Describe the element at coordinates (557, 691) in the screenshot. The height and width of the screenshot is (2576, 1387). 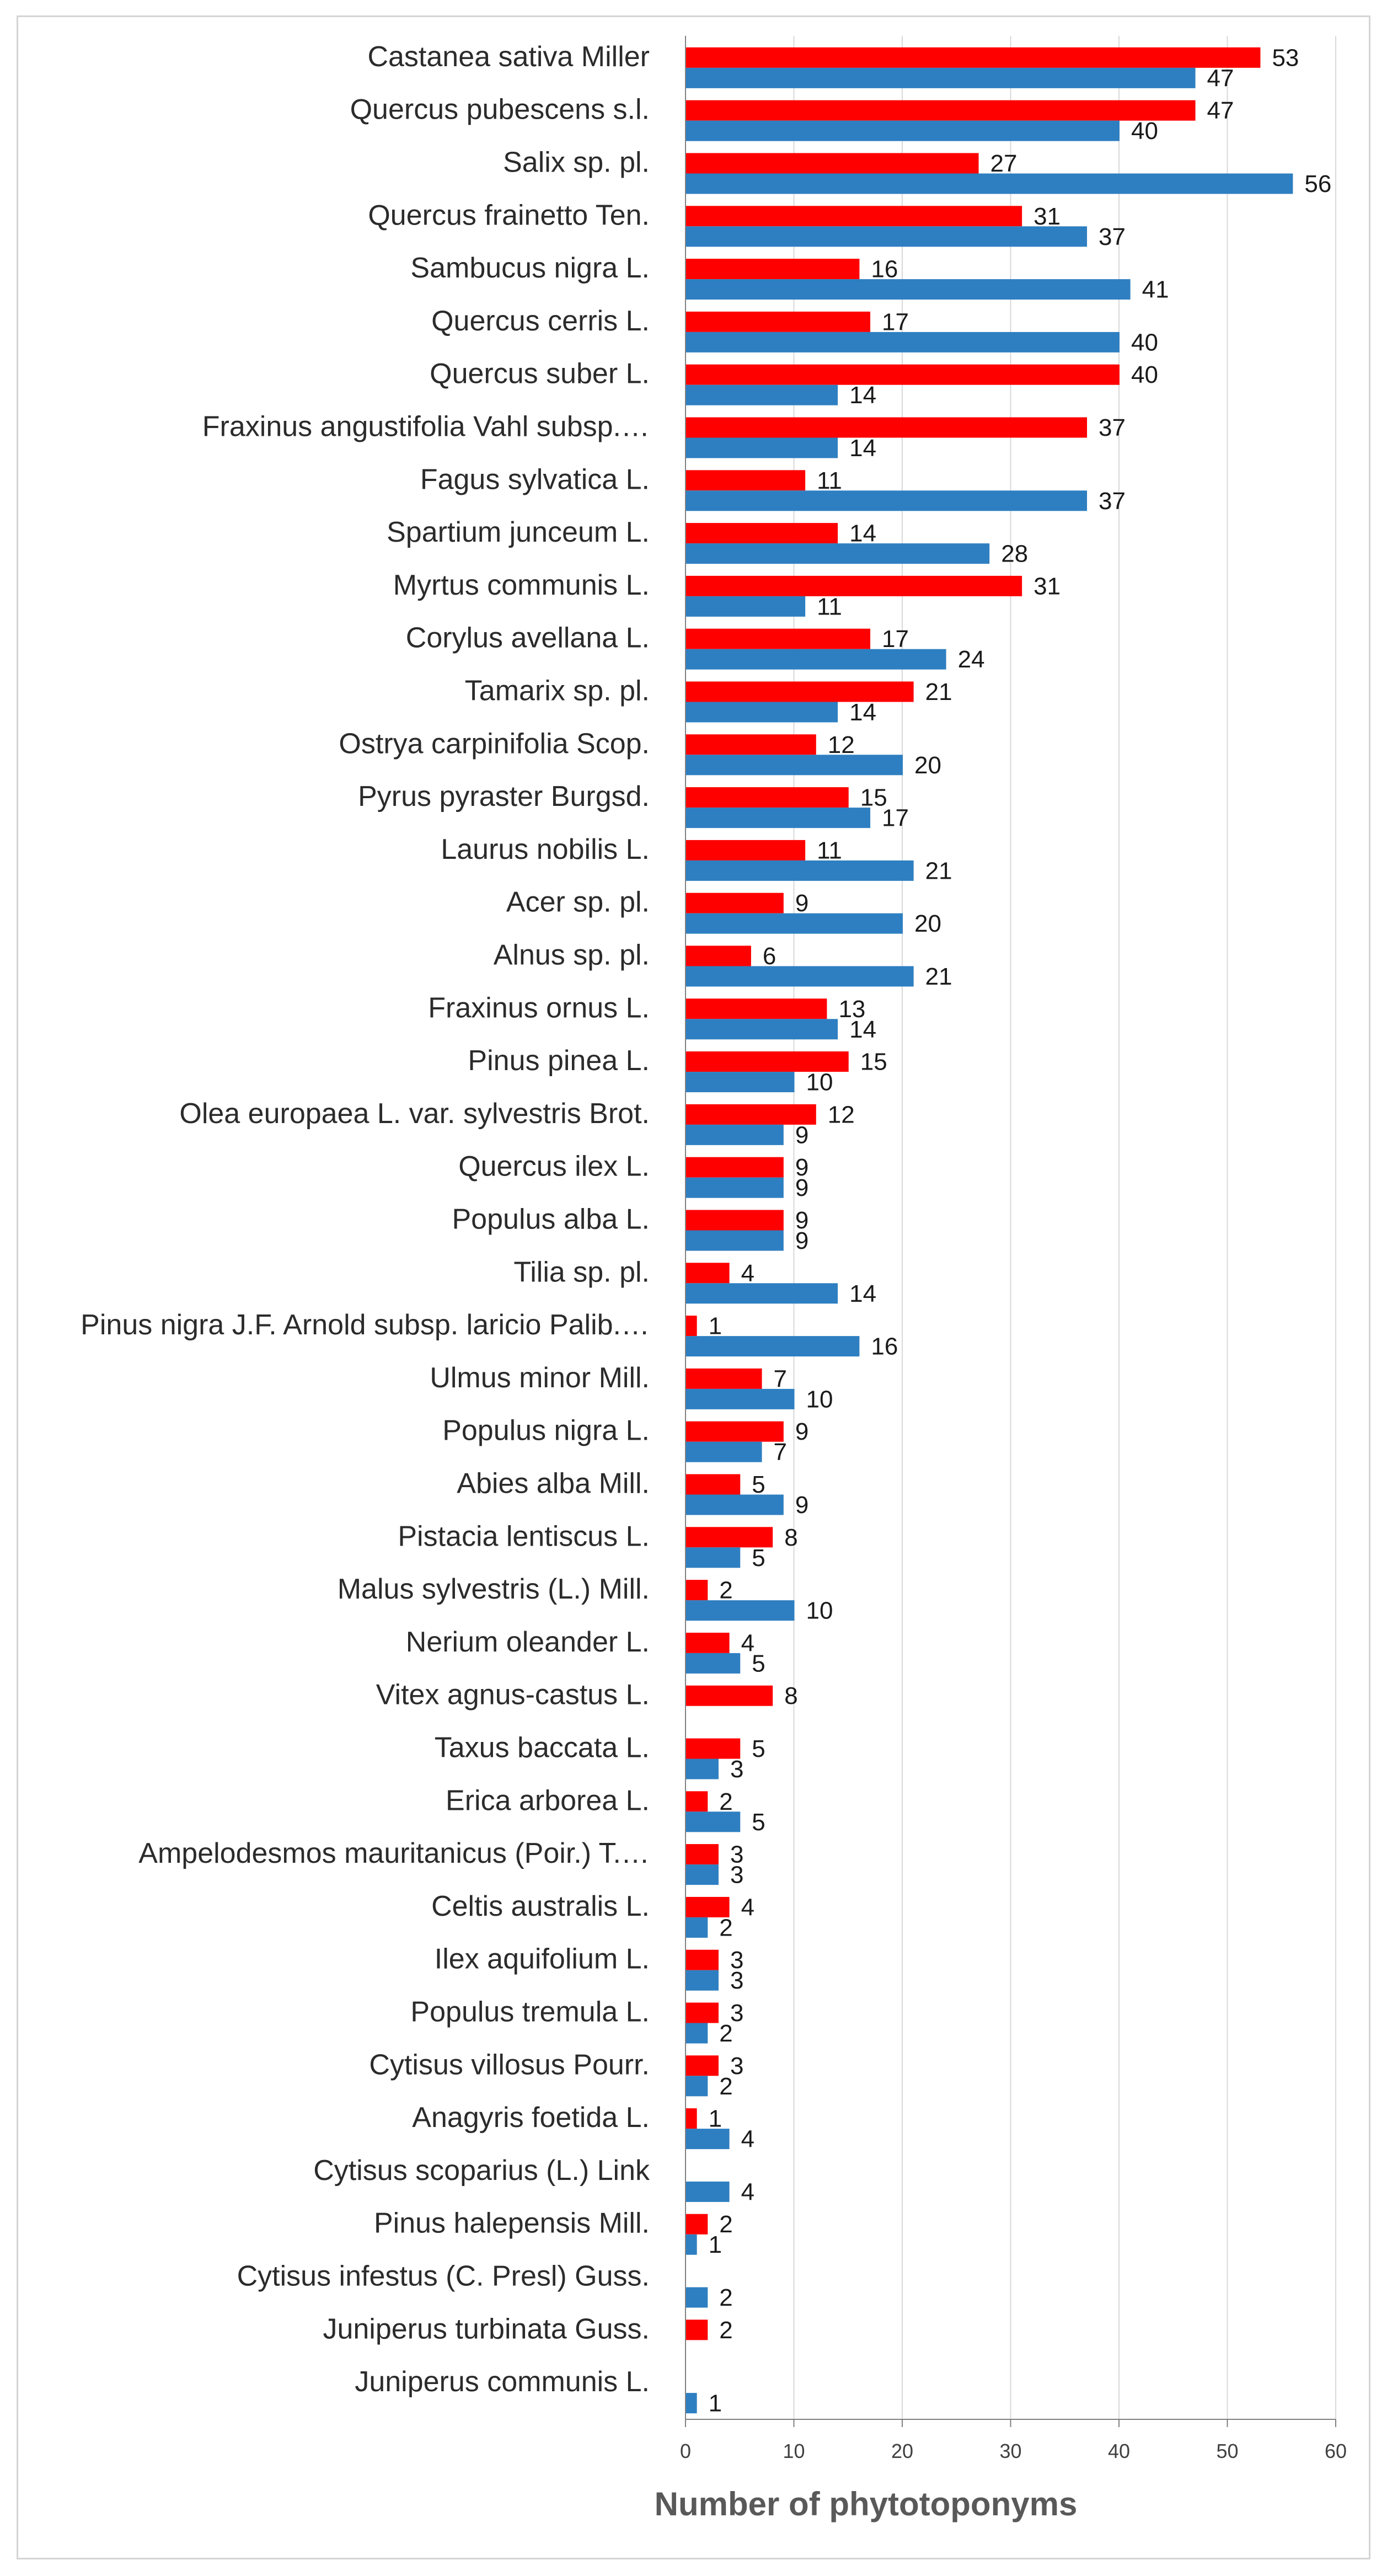
I see `category-label: Tamarix sp. pl.` at that location.